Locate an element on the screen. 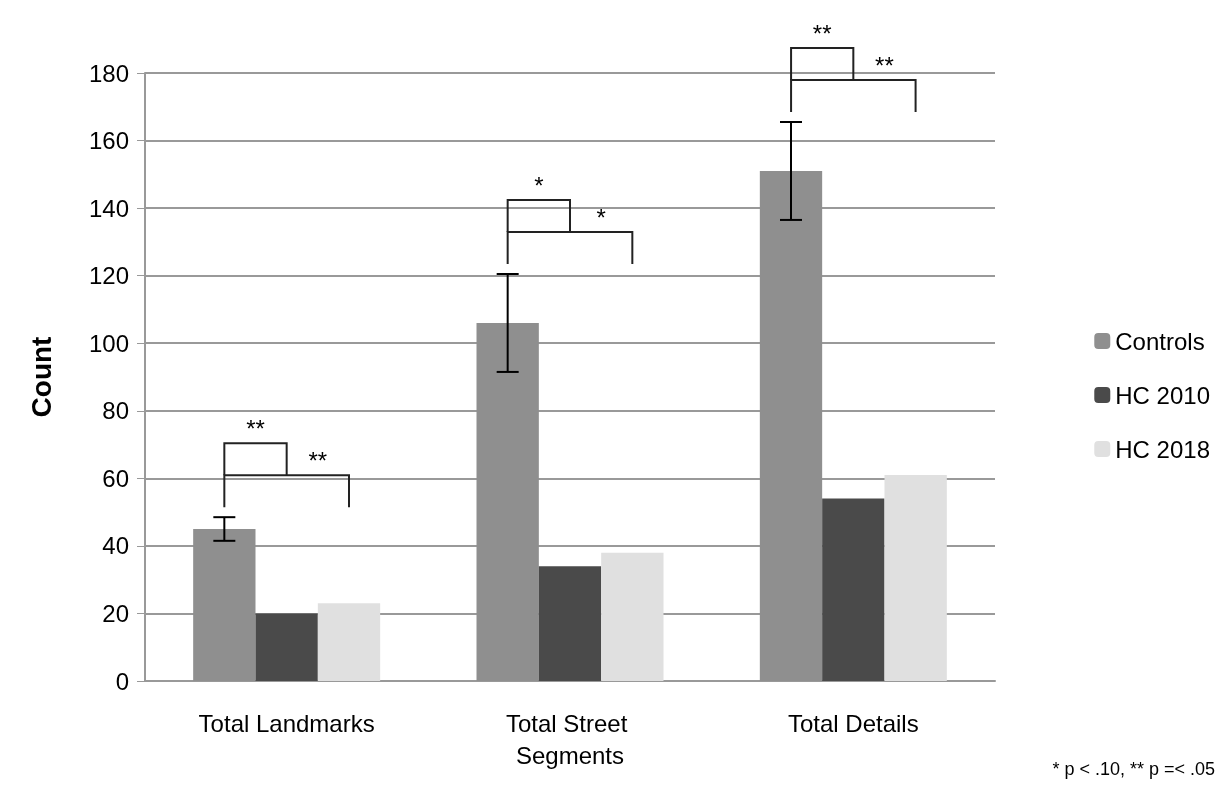 The image size is (1227, 790). y-tick-label: 80 is located at coordinates (115, 411).